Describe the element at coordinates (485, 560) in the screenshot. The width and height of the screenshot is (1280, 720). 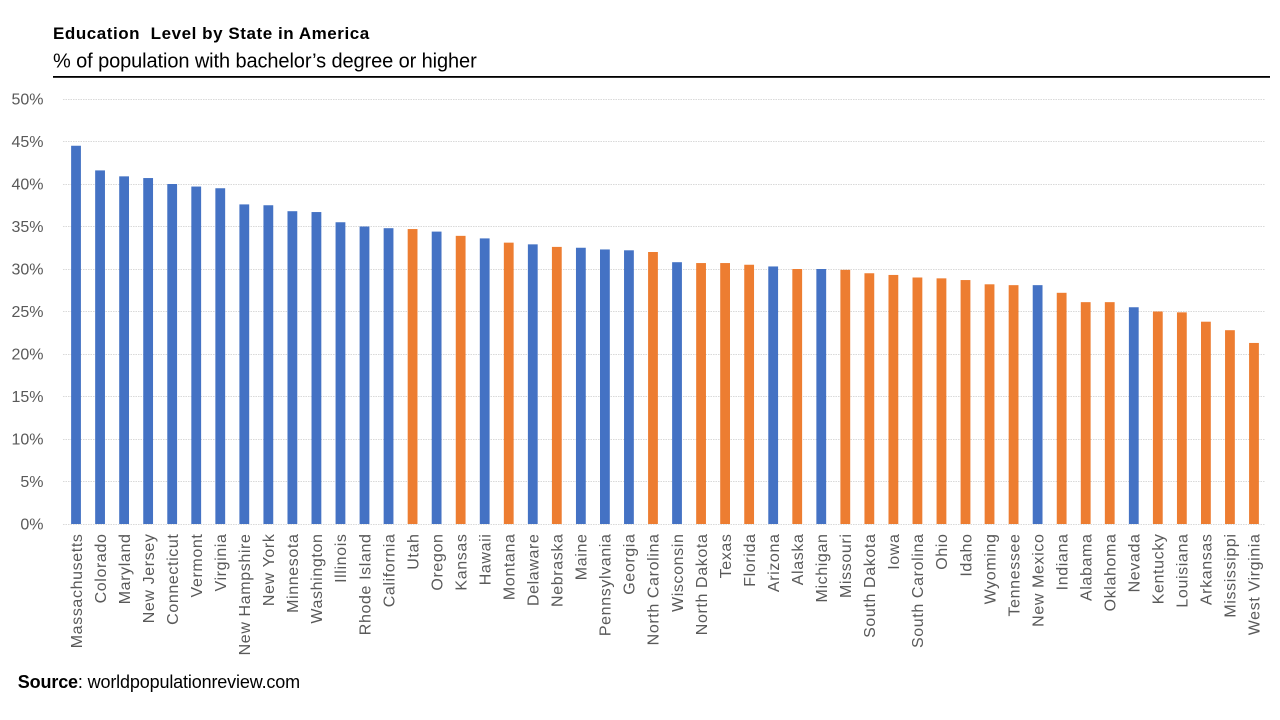
I see `svg-text: Hawaii` at that location.